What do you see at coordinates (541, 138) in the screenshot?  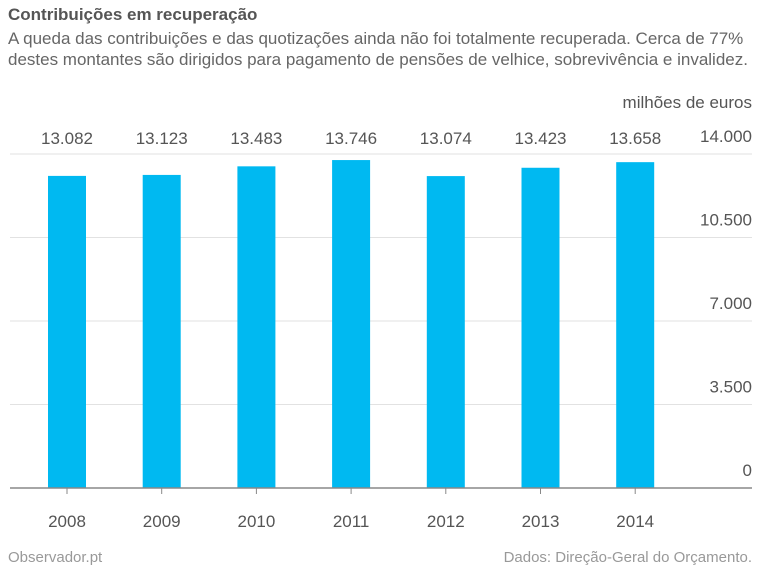 I see `value-label: 13.423` at bounding box center [541, 138].